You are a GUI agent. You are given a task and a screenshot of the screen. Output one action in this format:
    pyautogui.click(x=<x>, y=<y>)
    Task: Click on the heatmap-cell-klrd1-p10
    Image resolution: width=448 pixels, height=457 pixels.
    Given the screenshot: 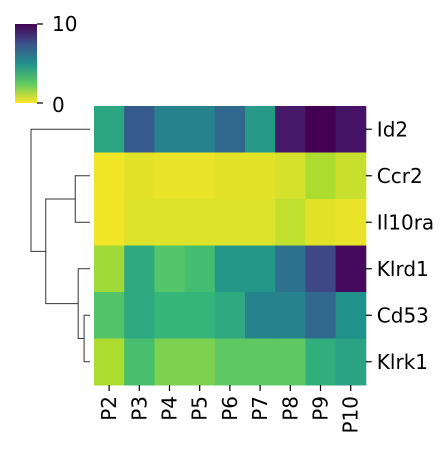 What is the action you would take?
    pyautogui.click(x=351, y=269)
    